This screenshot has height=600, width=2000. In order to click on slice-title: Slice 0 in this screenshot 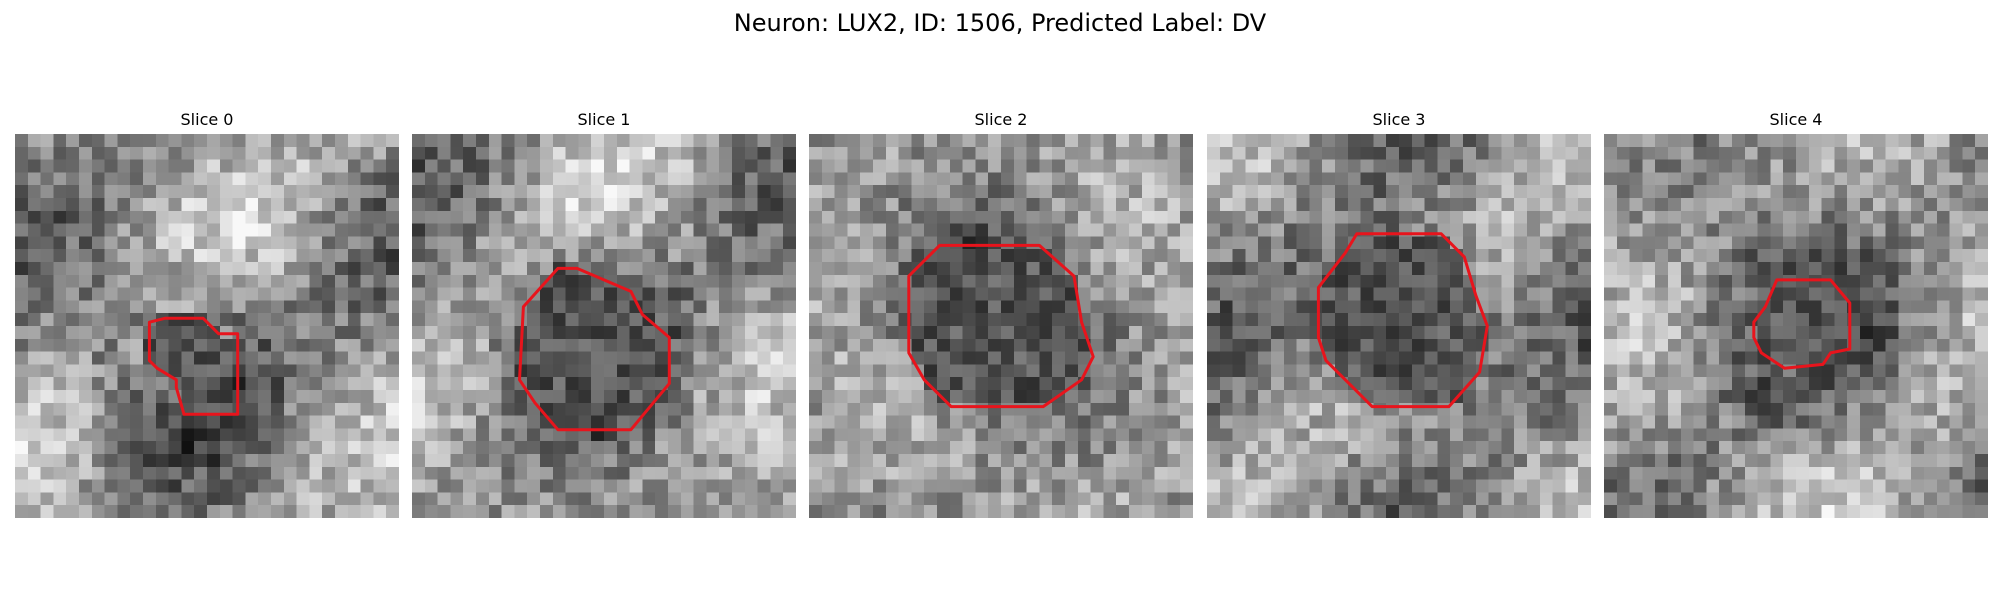, I will do `click(207, 119)`.